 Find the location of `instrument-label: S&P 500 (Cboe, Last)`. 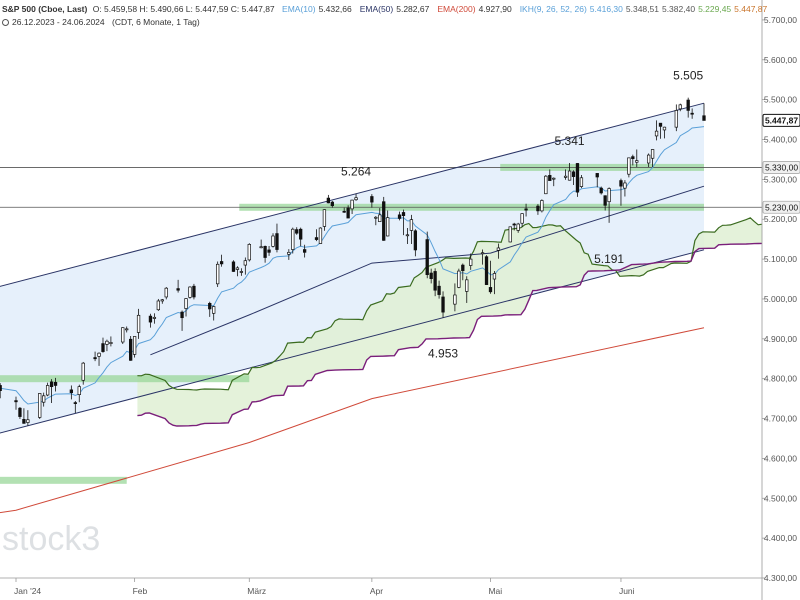

instrument-label: S&P 500 (Cboe, Last) is located at coordinates (45, 9).